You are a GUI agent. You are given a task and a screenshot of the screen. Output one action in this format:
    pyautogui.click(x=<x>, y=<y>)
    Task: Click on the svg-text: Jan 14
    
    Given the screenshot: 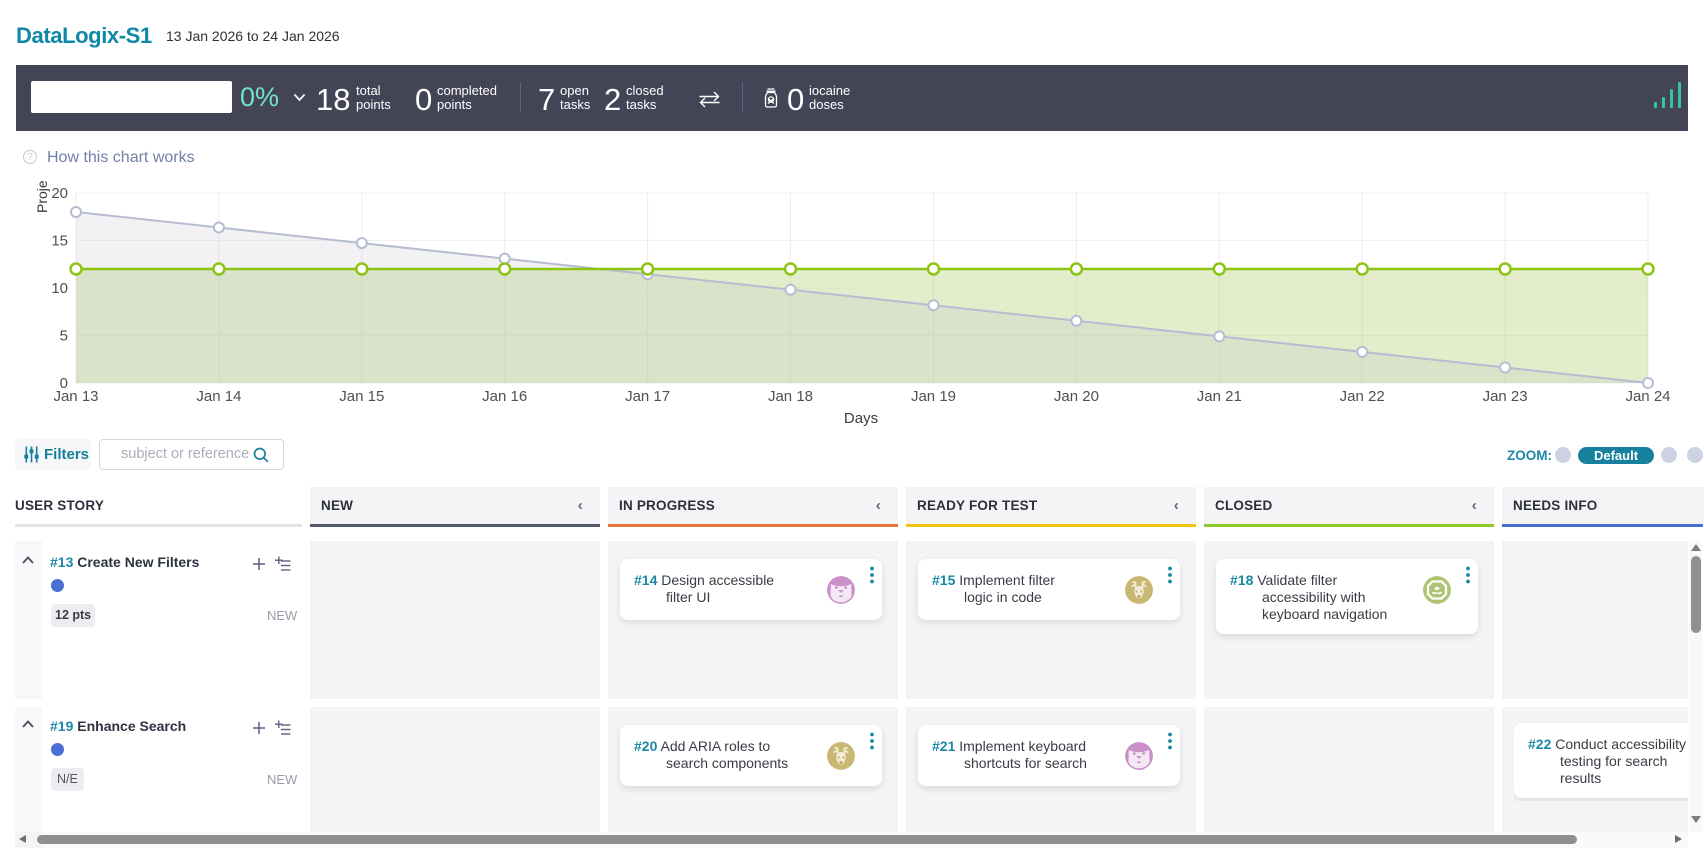 What is the action you would take?
    pyautogui.click(x=218, y=396)
    